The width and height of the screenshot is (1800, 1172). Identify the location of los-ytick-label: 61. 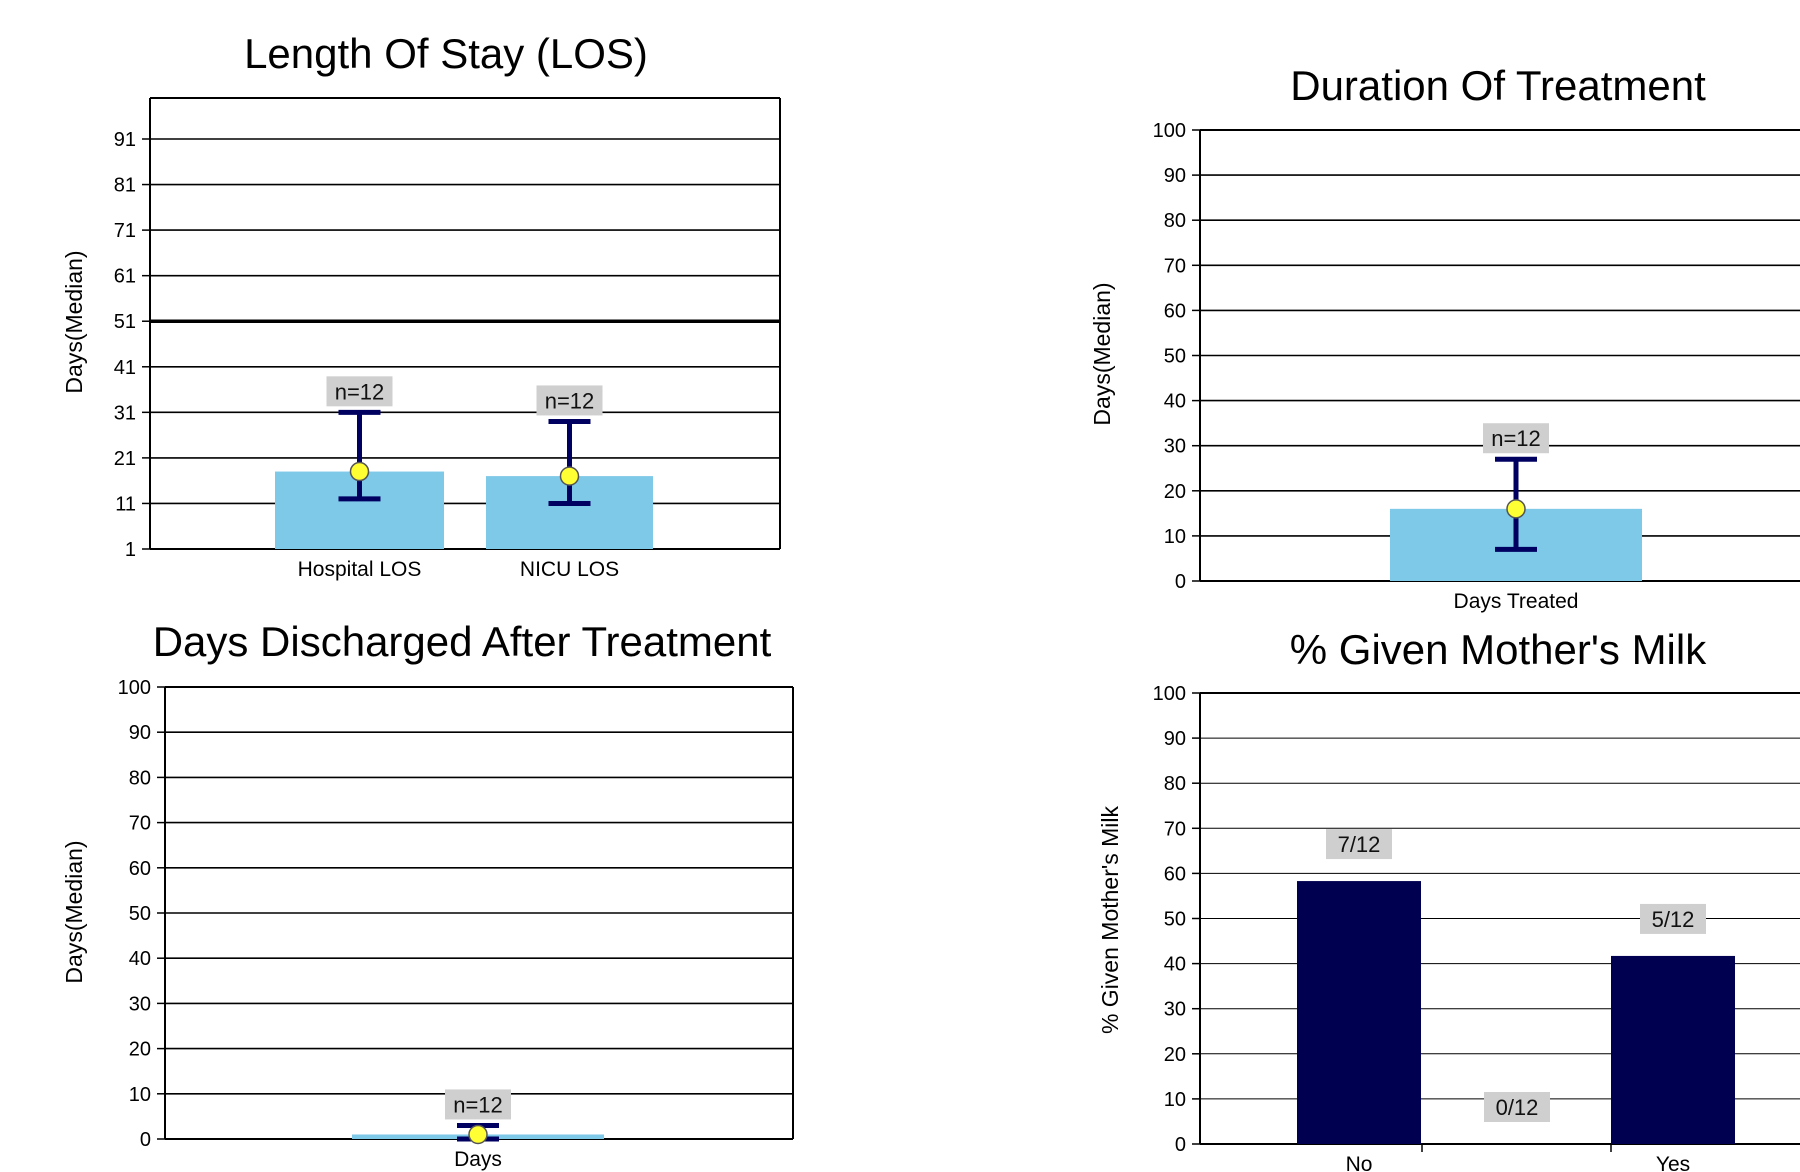
(125, 277).